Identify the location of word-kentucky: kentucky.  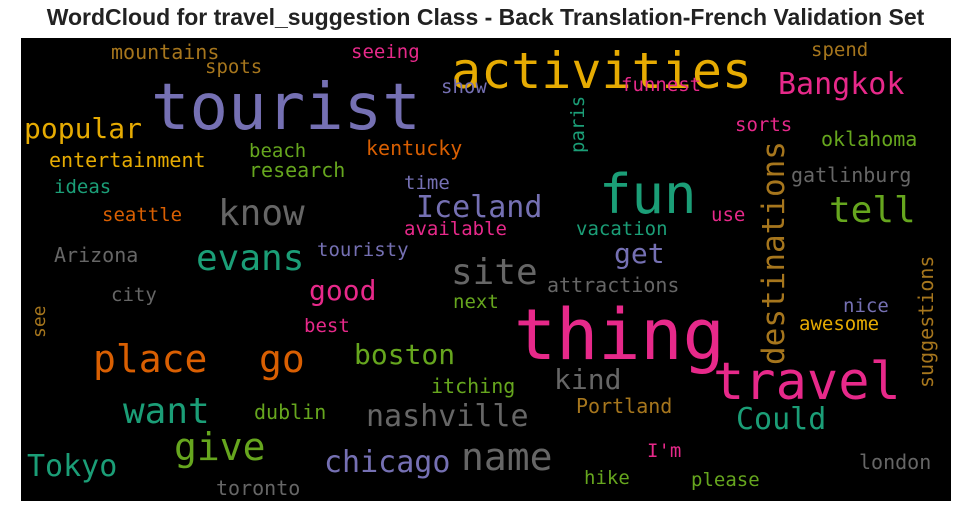
(414, 148).